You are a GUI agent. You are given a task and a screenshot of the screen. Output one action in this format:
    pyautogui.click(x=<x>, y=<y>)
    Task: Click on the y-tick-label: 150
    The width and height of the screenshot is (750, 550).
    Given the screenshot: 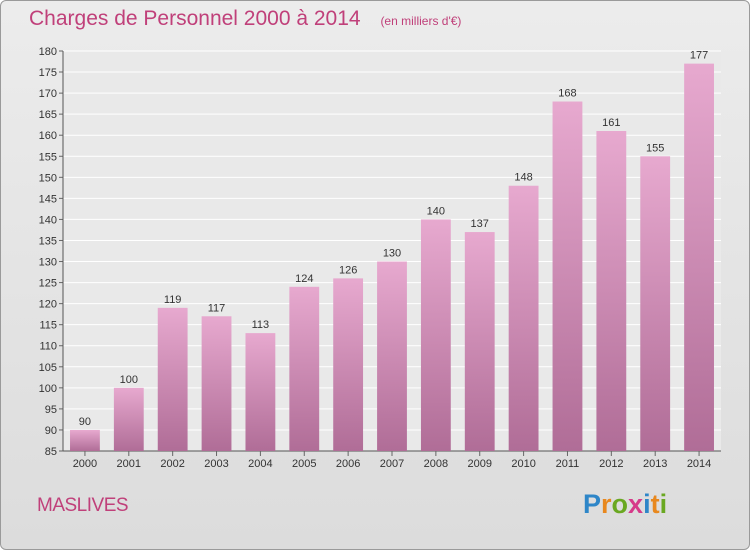 What is the action you would take?
    pyautogui.click(x=48, y=178)
    